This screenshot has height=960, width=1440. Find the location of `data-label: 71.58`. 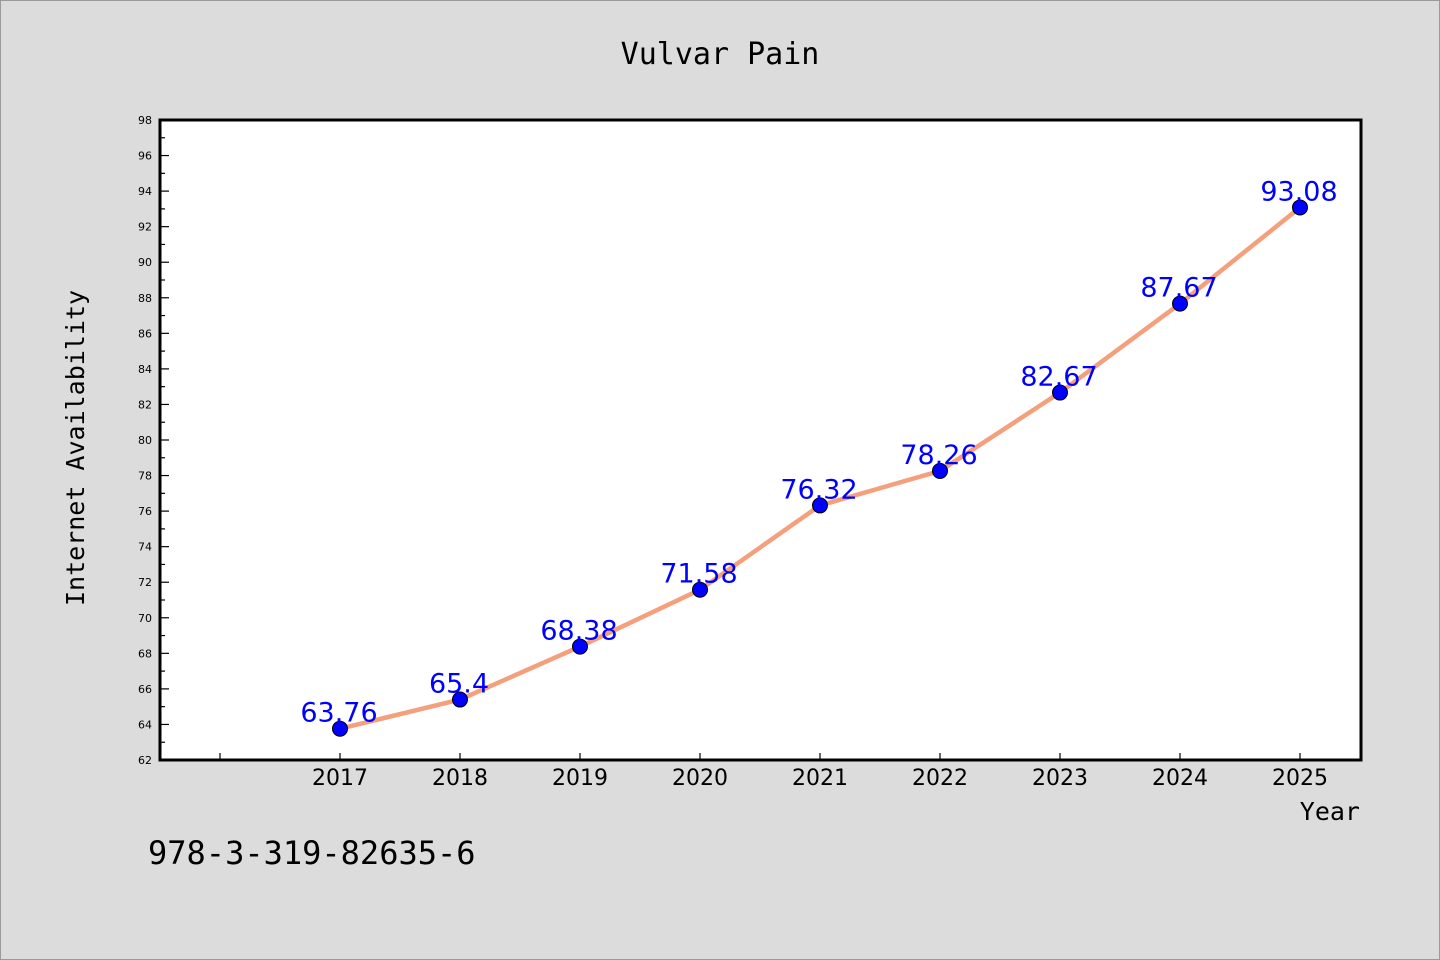

data-label: 71.58 is located at coordinates (698, 574).